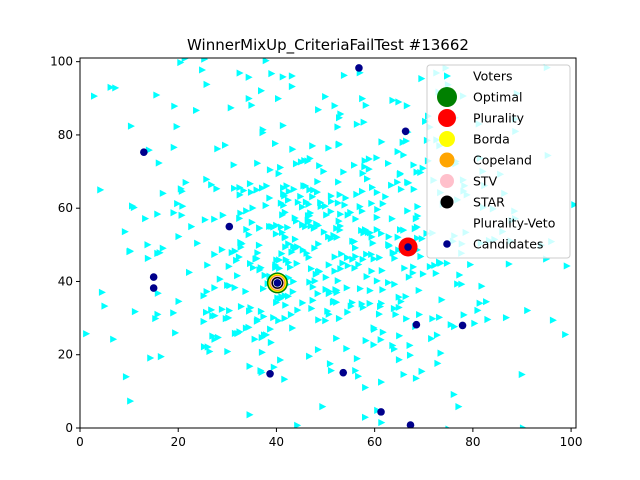  I want to click on legend-label-optimal: Optimal, so click(497, 97).